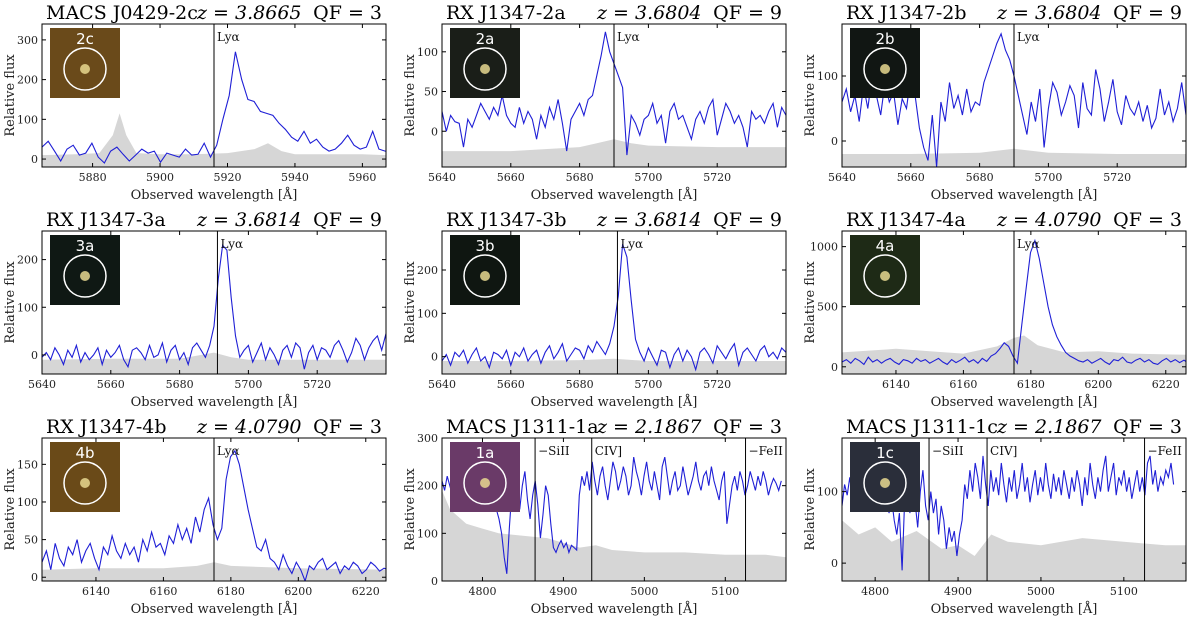  What do you see at coordinates (160, 177) in the screenshot?
I see `x-tick-label: 5900` at bounding box center [160, 177].